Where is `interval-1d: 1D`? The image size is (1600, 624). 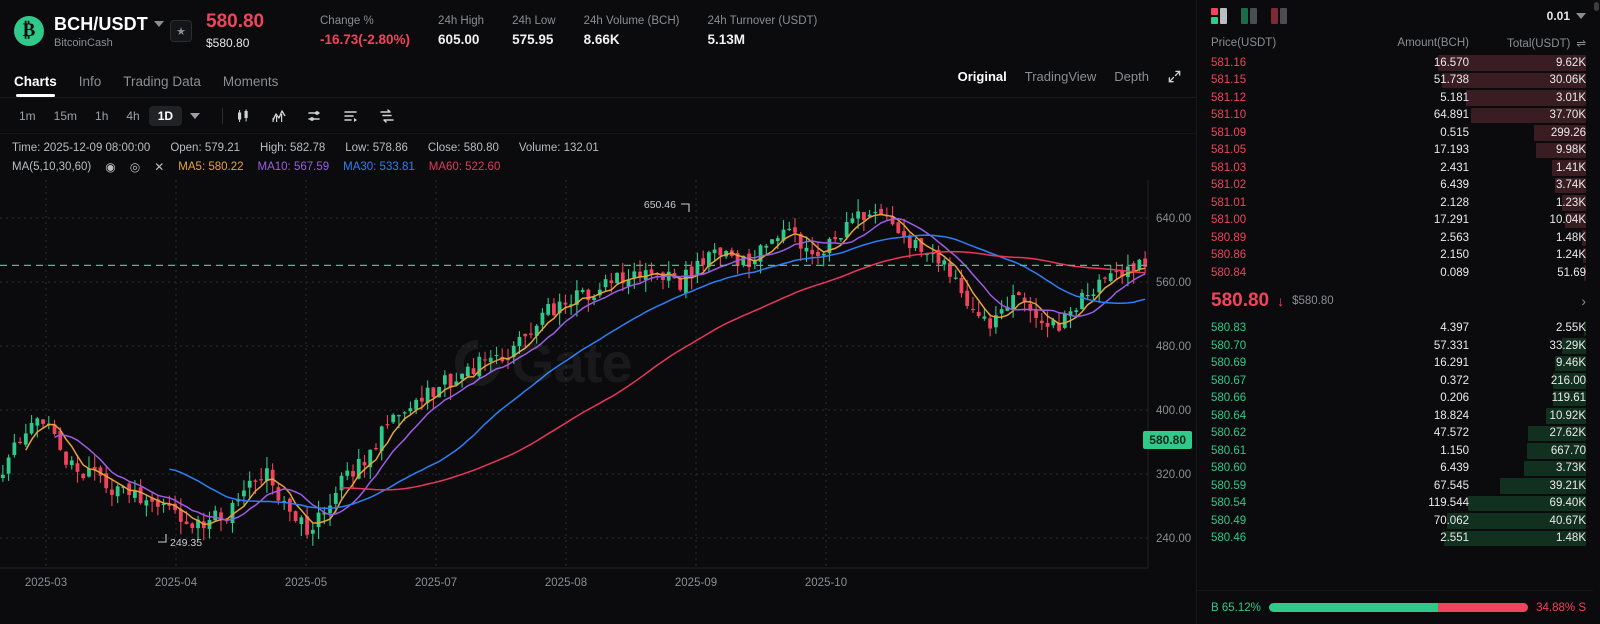
interval-1d: 1D is located at coordinates (165, 115).